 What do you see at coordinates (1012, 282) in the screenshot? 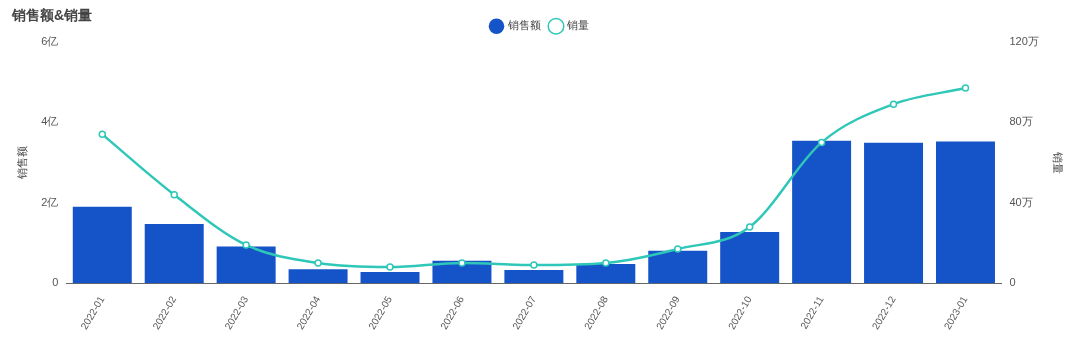
I see `y2-tick-label: 0` at bounding box center [1012, 282].